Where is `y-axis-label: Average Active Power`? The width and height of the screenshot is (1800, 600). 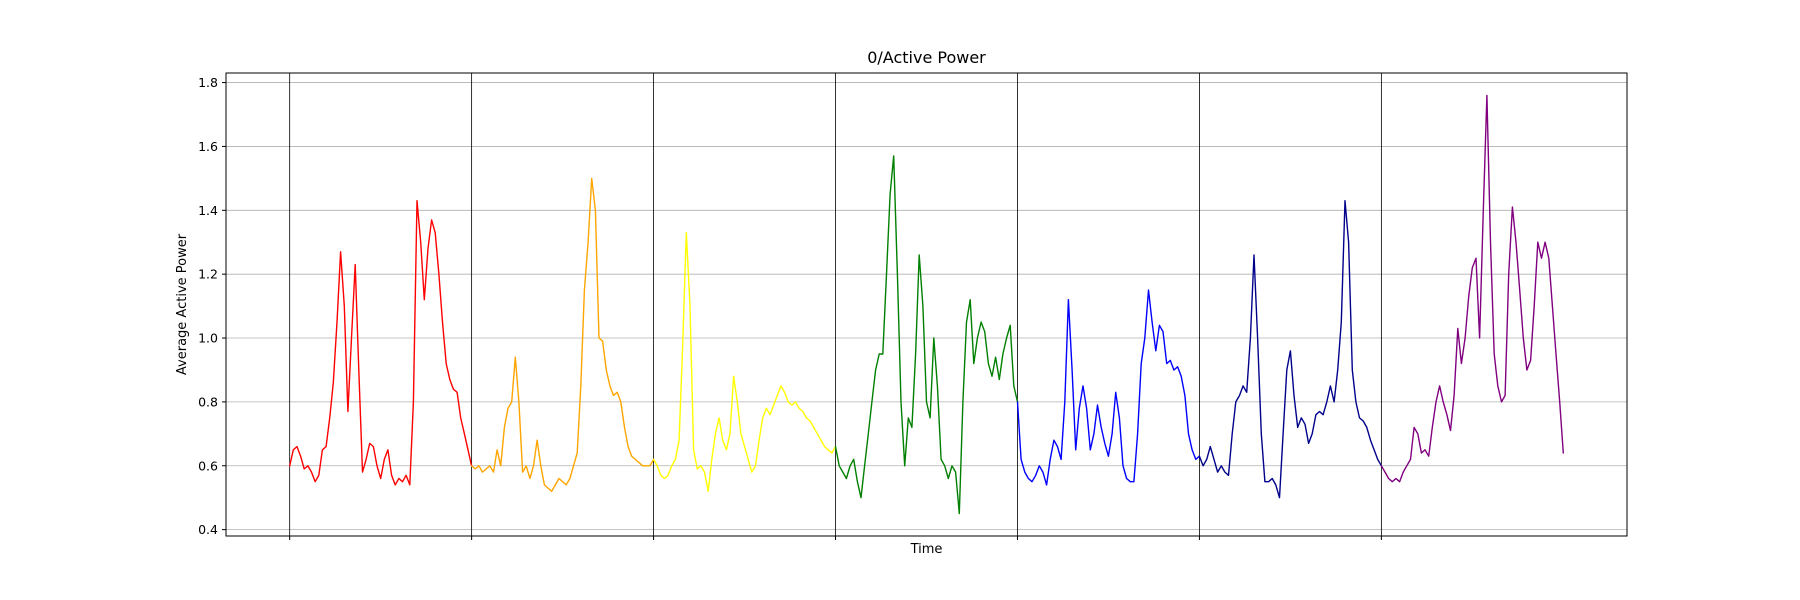
y-axis-label: Average Active Power is located at coordinates (182, 304).